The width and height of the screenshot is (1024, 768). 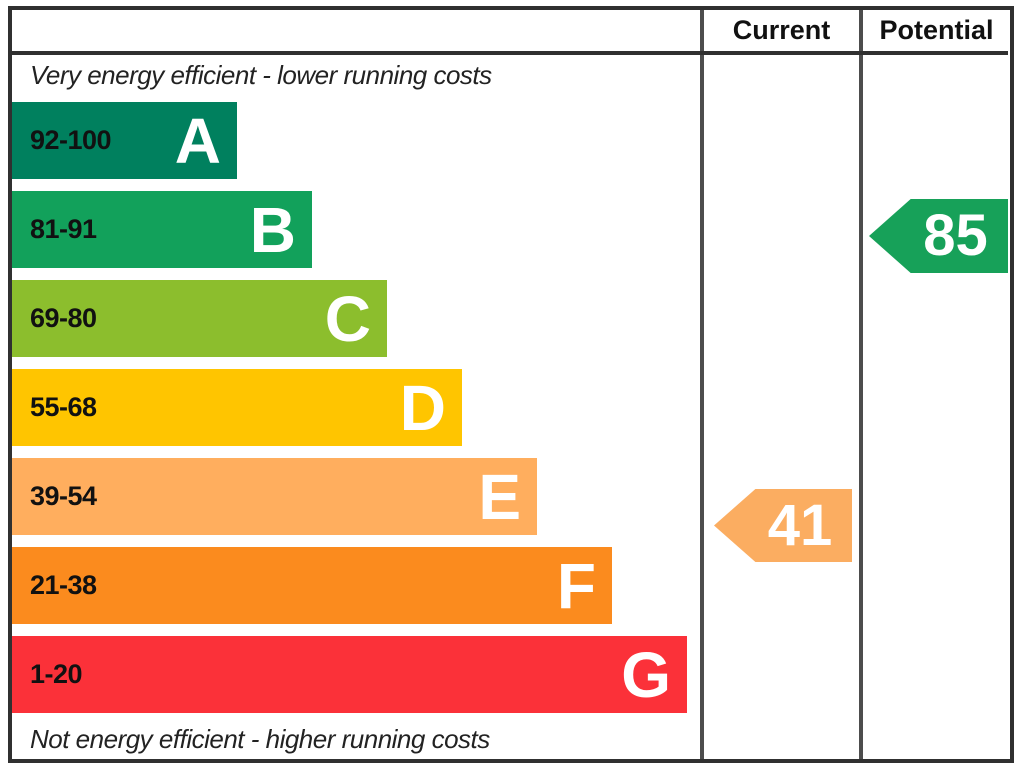 I want to click on potential-rating-arrow: 85, so click(x=938, y=236).